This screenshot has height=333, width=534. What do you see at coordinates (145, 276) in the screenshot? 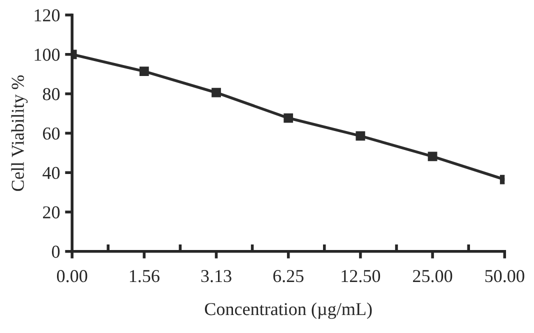
I see `x-tick-label: 1.56` at bounding box center [145, 276].